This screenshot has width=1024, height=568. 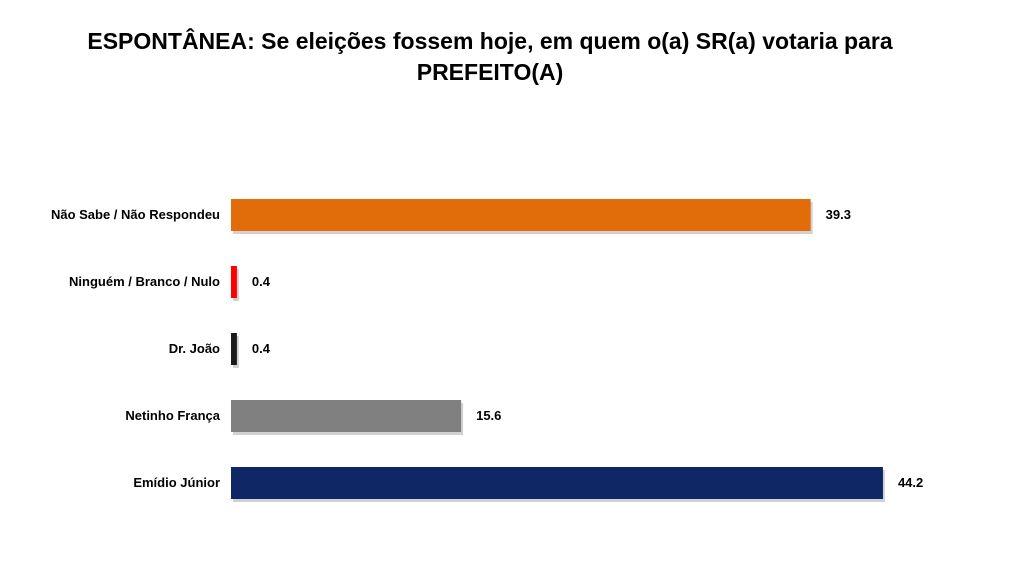 I want to click on chart-title-line-2: PREFEITO(A), so click(x=490, y=72).